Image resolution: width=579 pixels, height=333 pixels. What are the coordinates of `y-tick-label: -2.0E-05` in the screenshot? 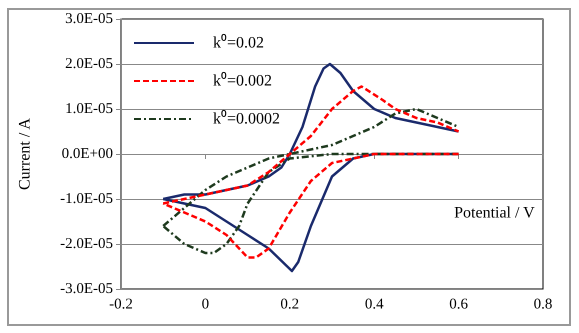 It's located at (86, 244).